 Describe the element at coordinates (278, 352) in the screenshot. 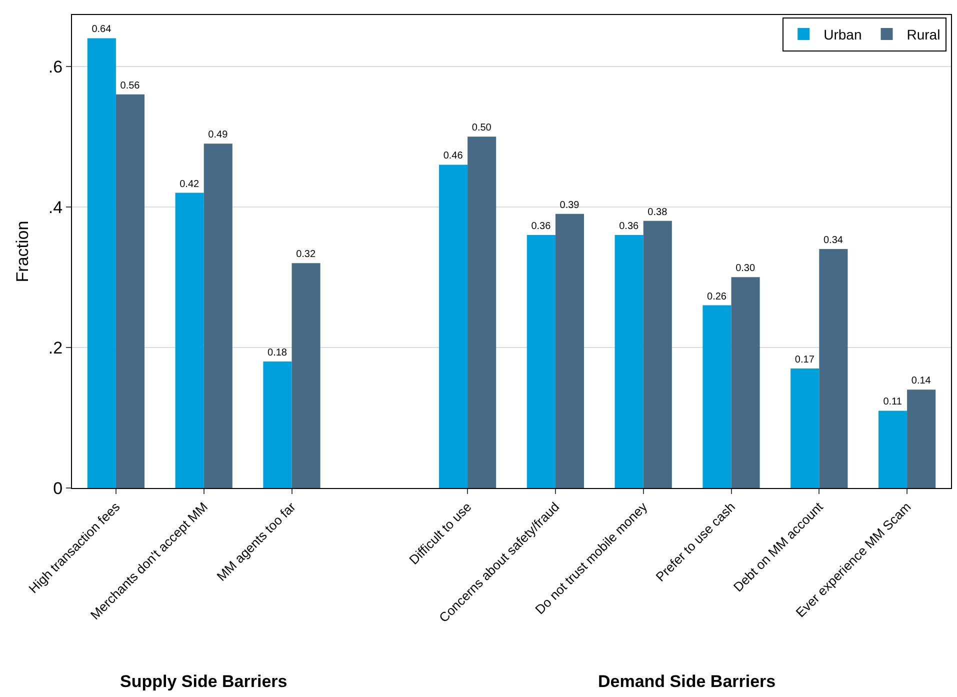

I see `data-label: 0.18` at that location.